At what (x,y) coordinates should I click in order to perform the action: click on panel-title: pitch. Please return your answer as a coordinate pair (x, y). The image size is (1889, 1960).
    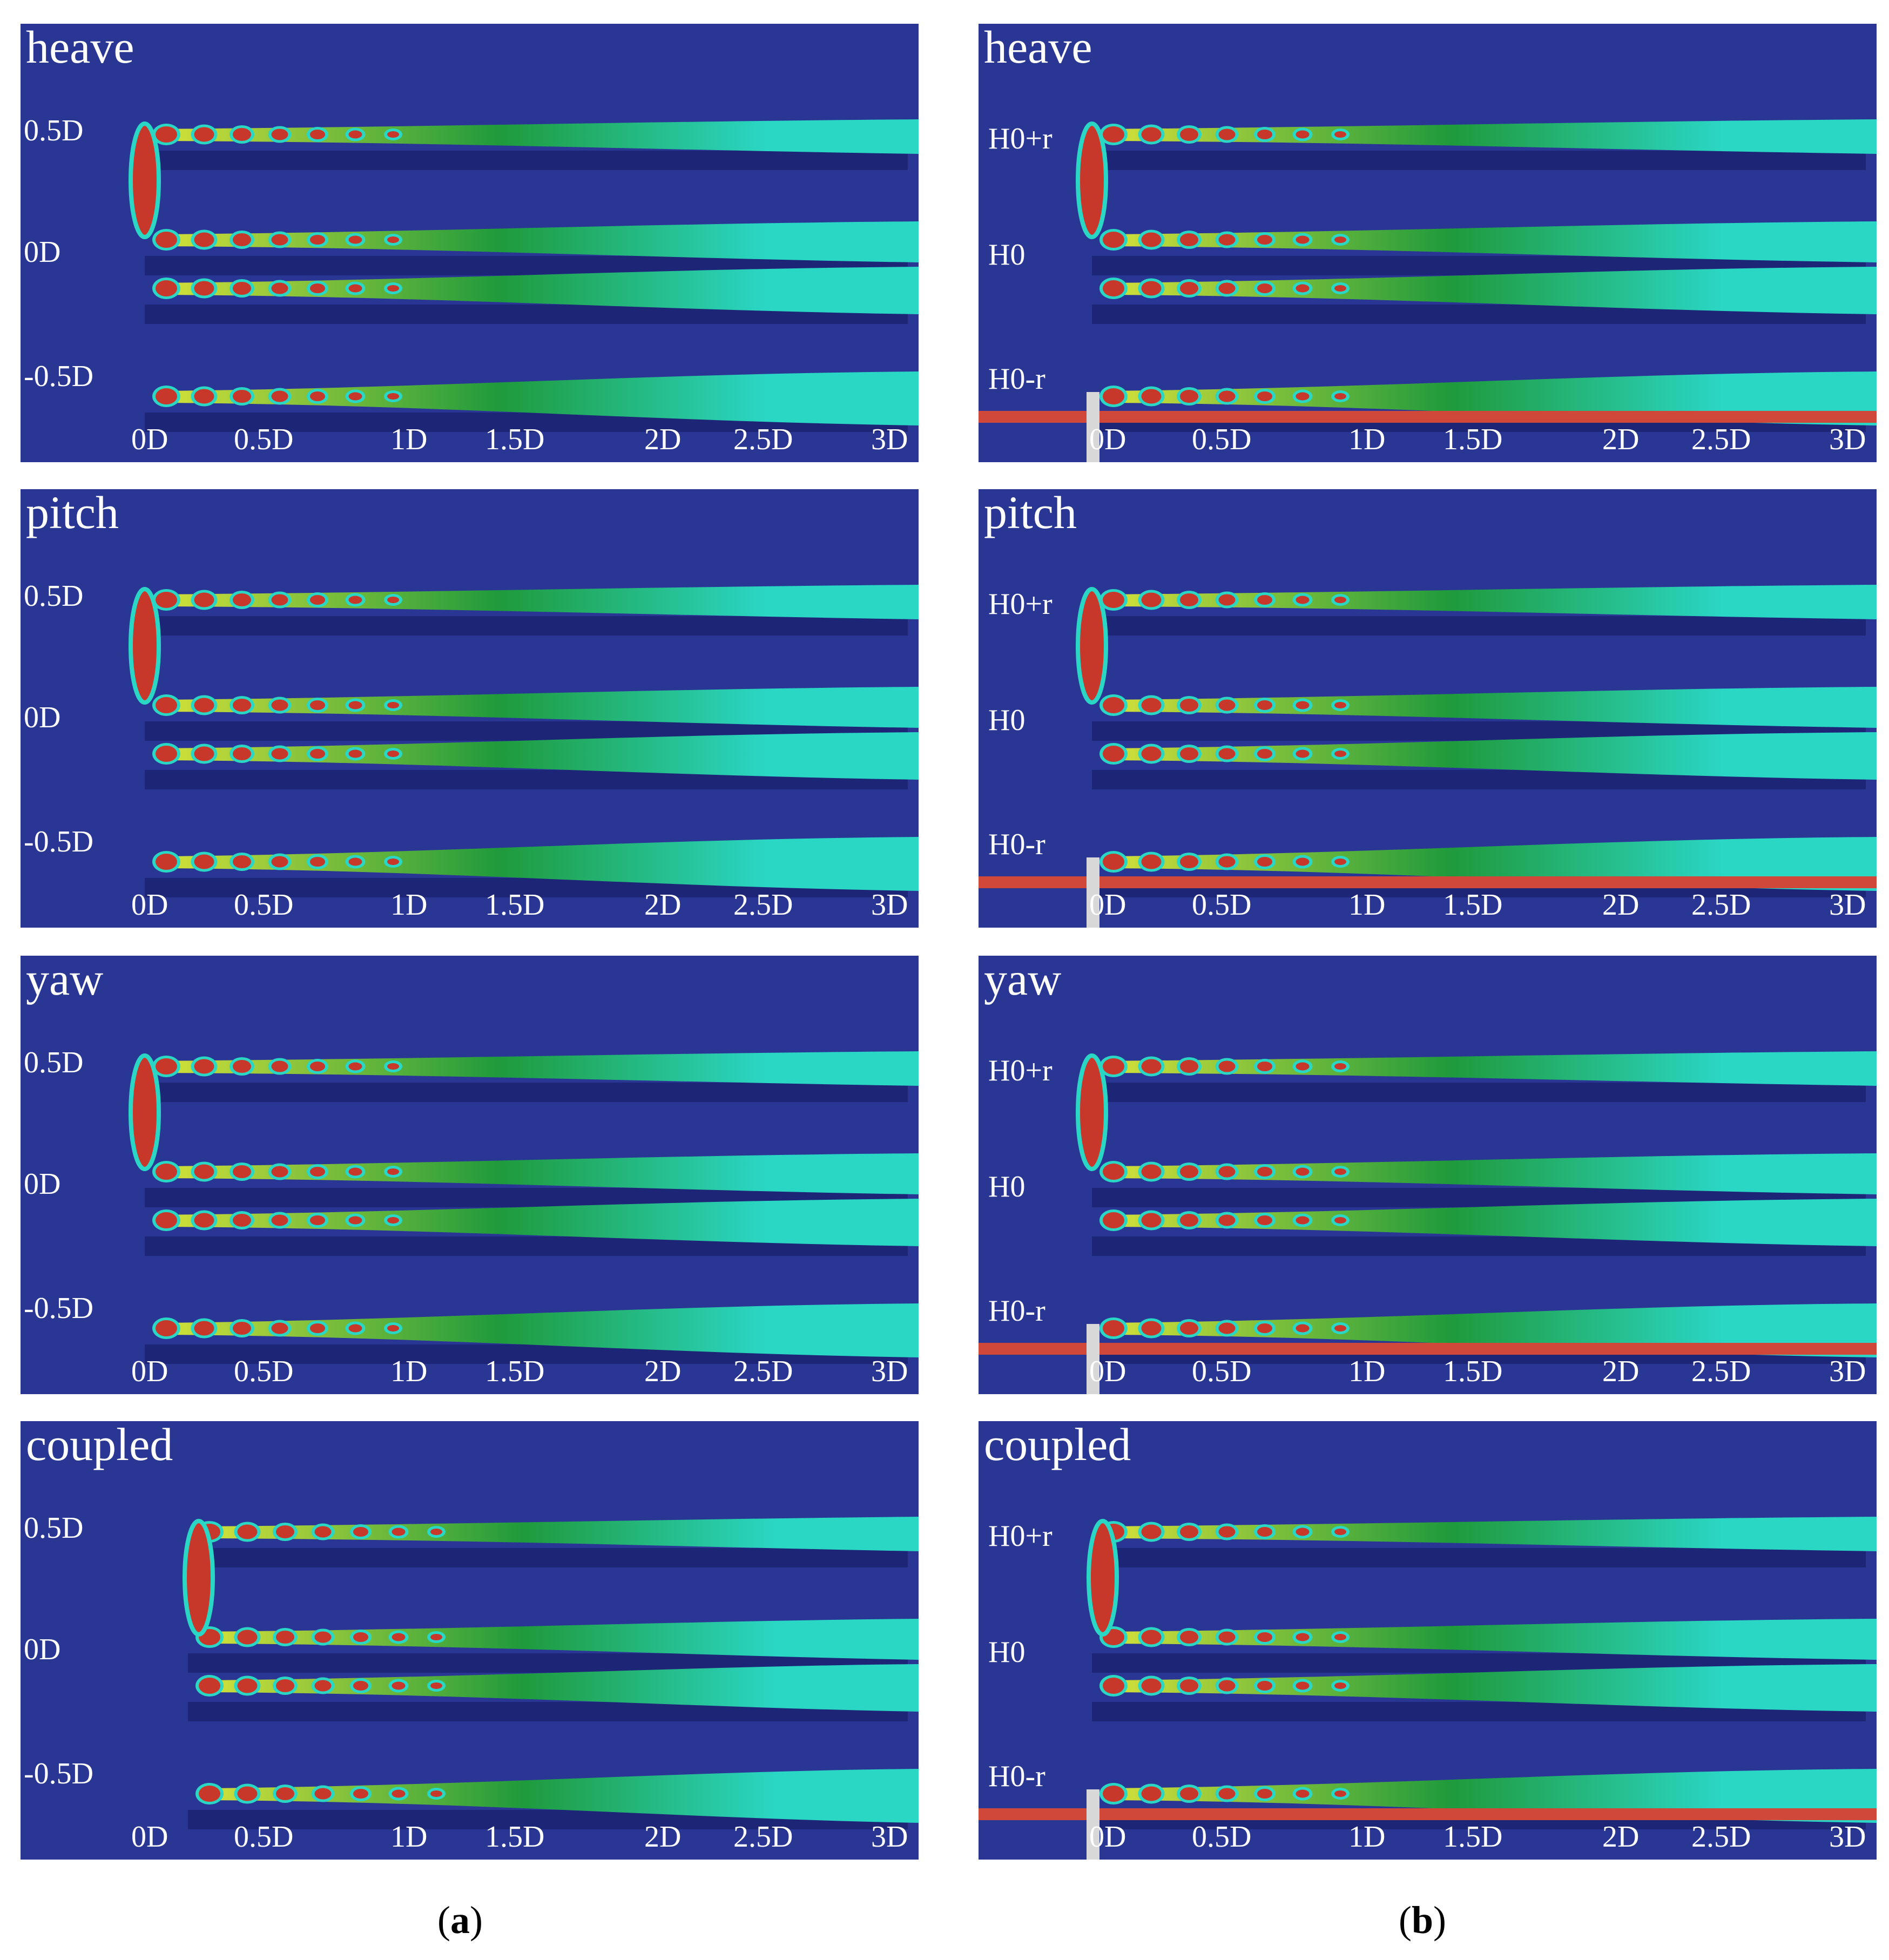
    Looking at the image, I should click on (1031, 513).